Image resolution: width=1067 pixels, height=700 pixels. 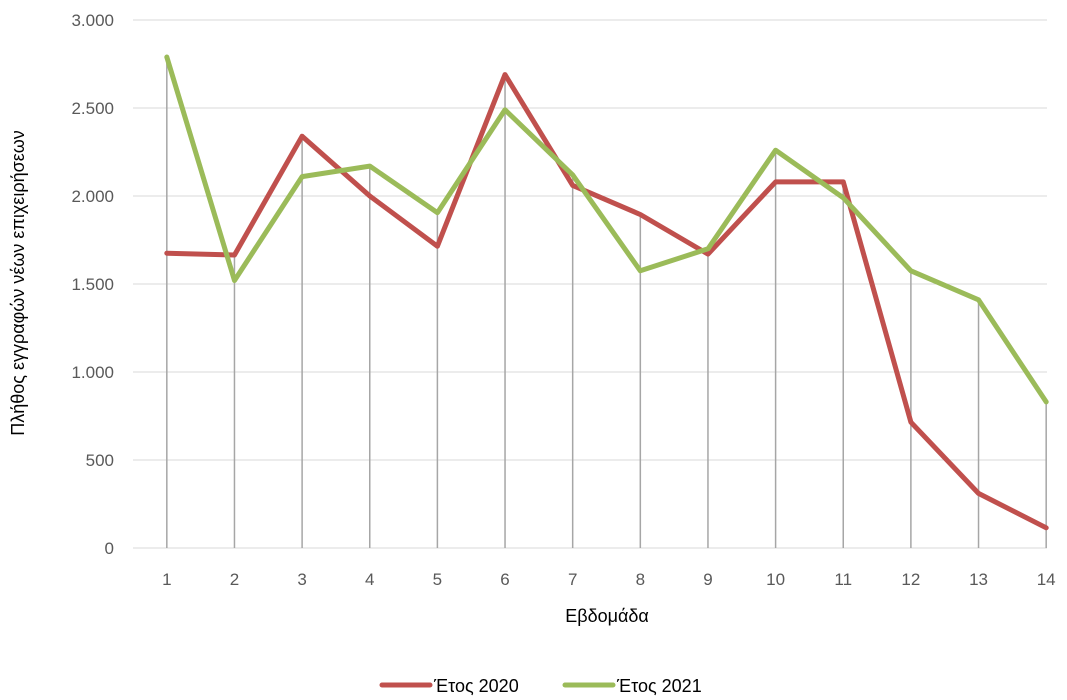 What do you see at coordinates (92, 108) in the screenshot?
I see `y-tick-label: 2.500` at bounding box center [92, 108].